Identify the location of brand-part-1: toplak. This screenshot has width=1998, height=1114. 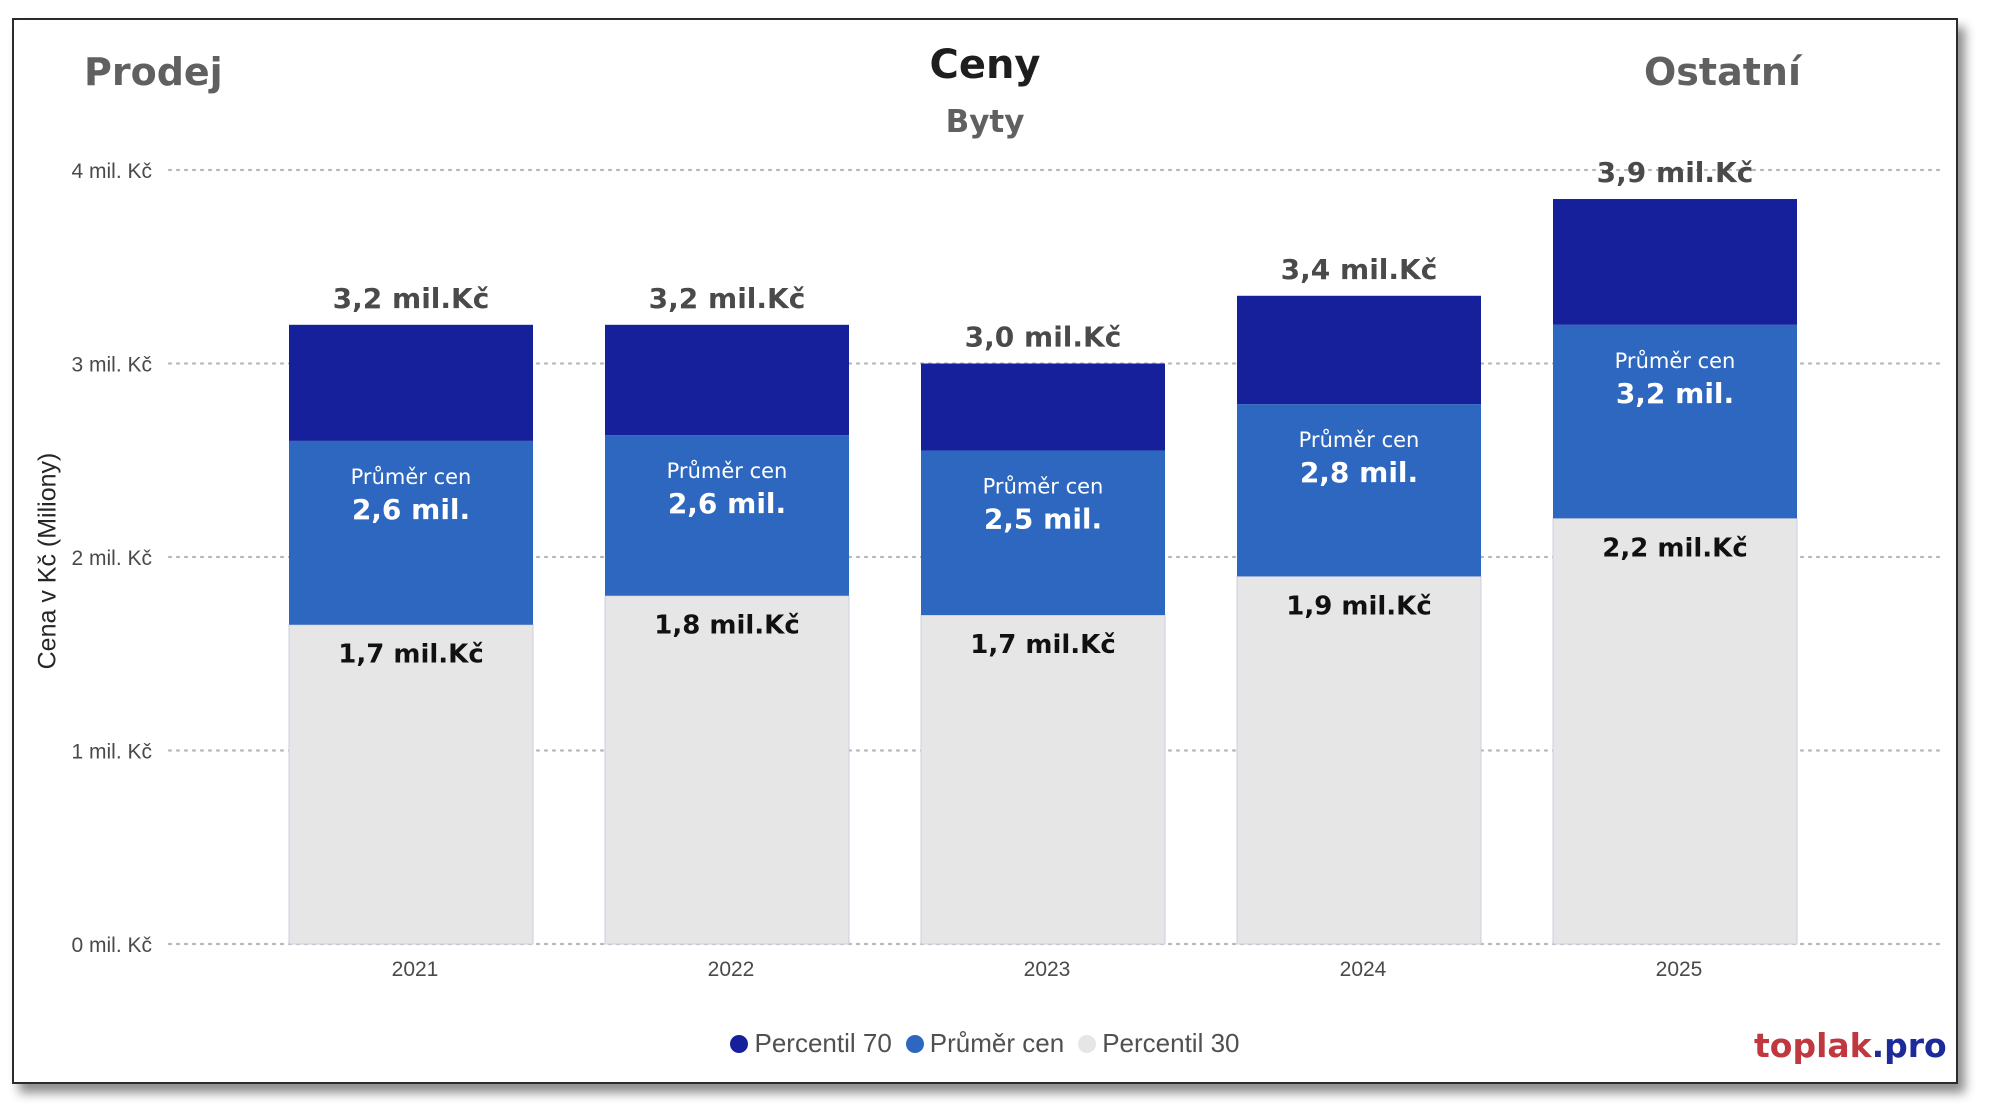
(1813, 1045).